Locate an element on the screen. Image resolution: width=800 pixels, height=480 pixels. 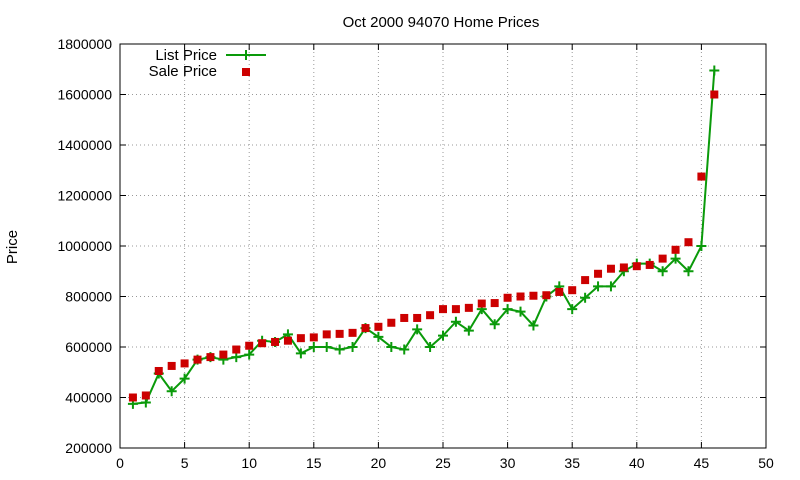
x-tick-label: 20 is located at coordinates (379, 463).